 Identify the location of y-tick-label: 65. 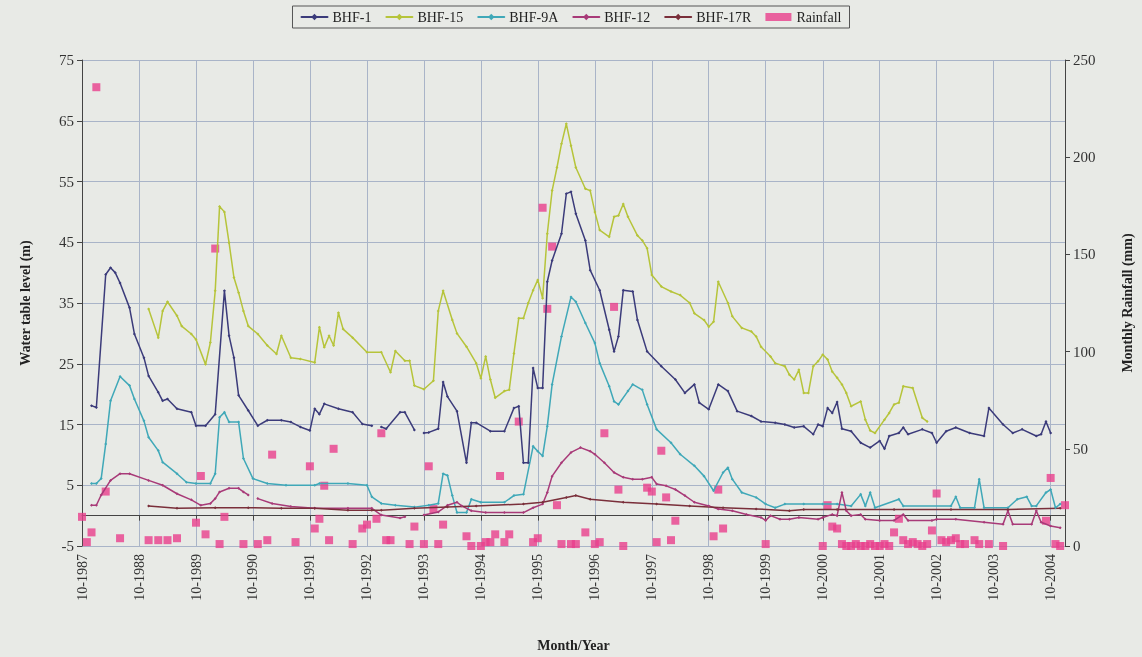
(66, 120).